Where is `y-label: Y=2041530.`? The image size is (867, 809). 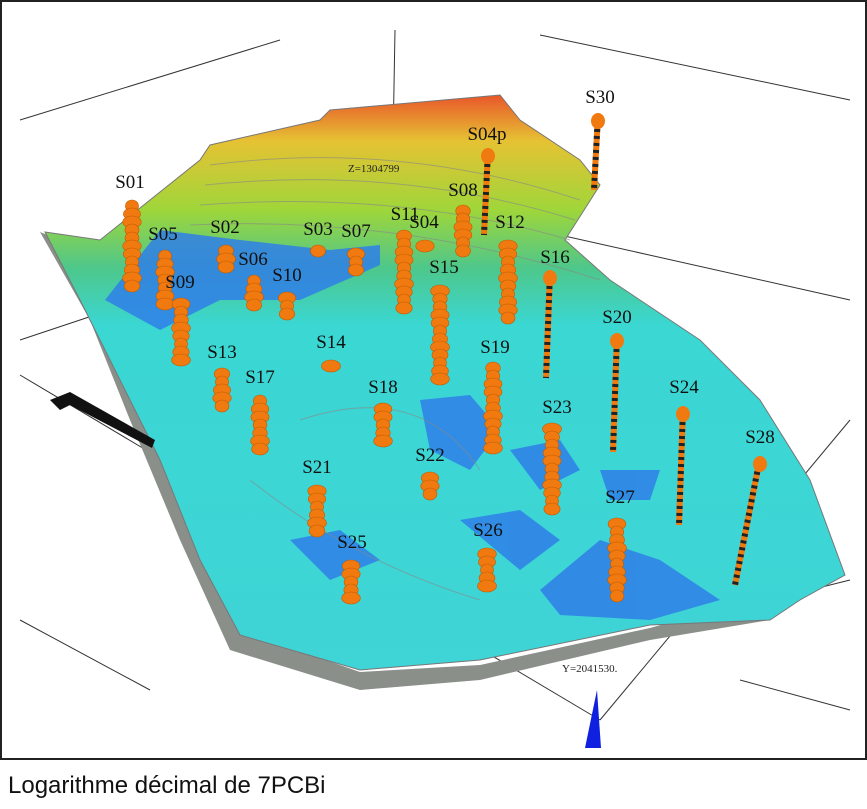
y-label: Y=2041530. is located at coordinates (590, 669).